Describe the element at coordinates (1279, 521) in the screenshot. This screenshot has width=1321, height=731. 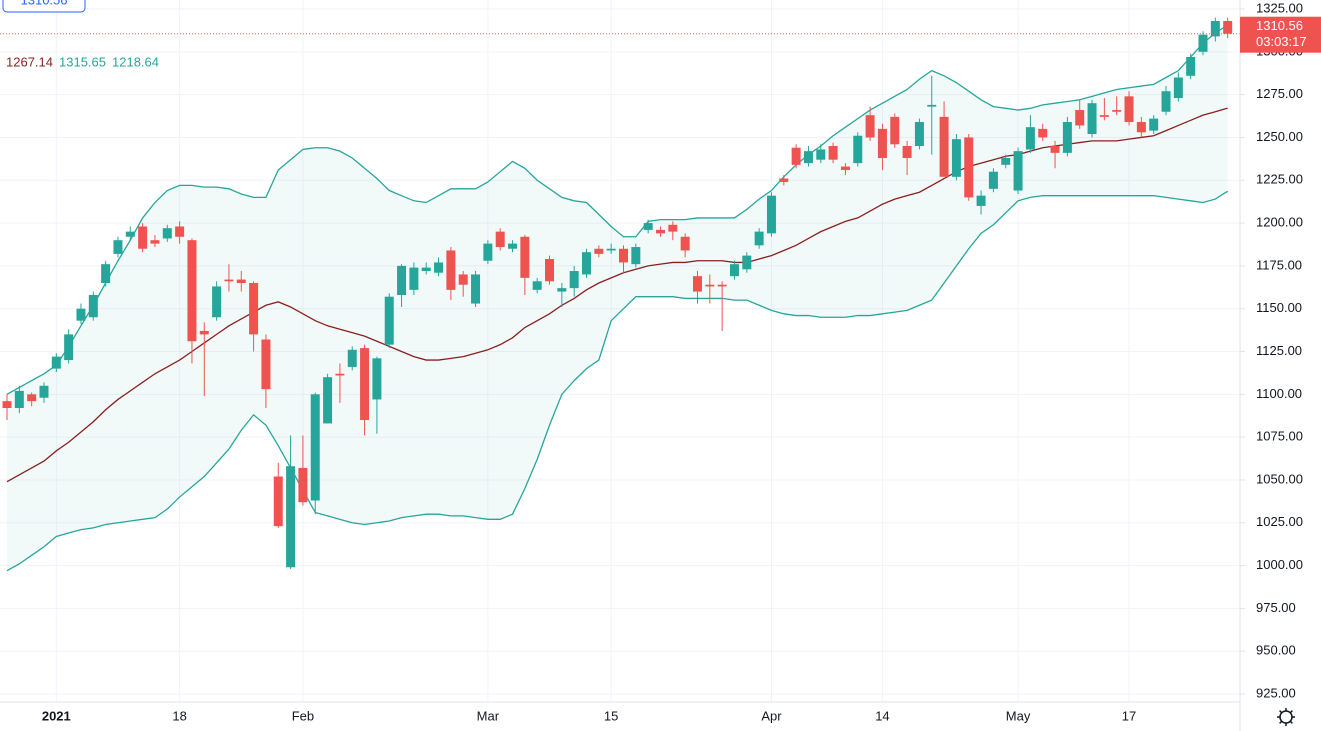
I see `y-tick-label: 1025.00` at that location.